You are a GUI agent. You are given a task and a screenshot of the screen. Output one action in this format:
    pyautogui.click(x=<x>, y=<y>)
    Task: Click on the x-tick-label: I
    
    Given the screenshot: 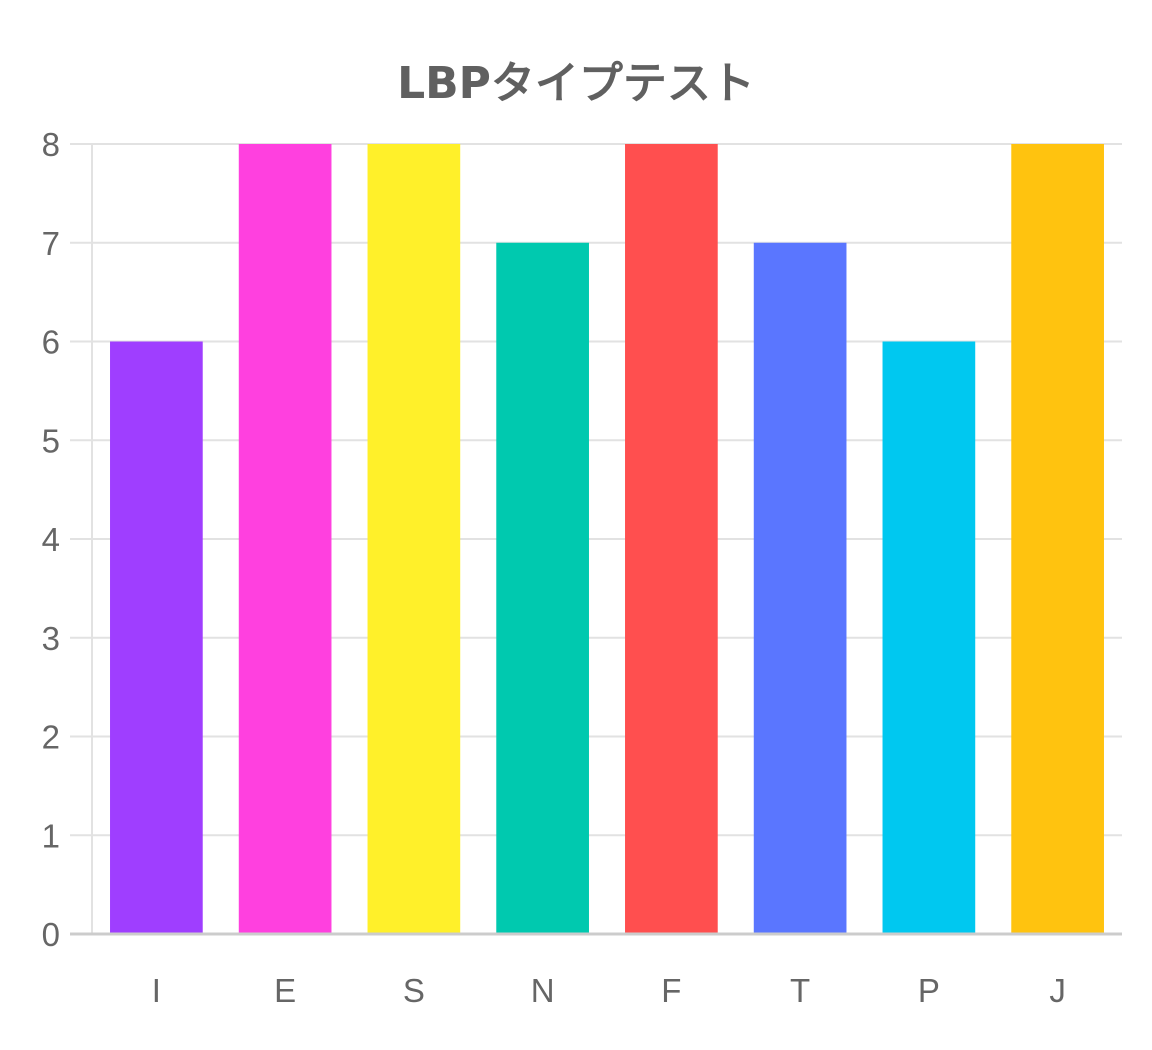 What is the action you would take?
    pyautogui.click(x=156, y=990)
    